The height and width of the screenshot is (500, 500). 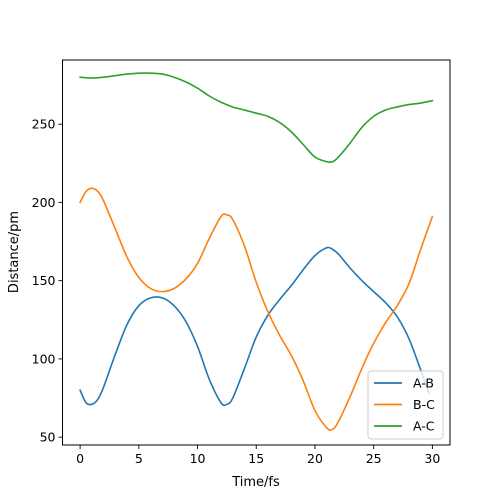 I want to click on y-axis-label: Distance/pm, so click(x=14, y=252).